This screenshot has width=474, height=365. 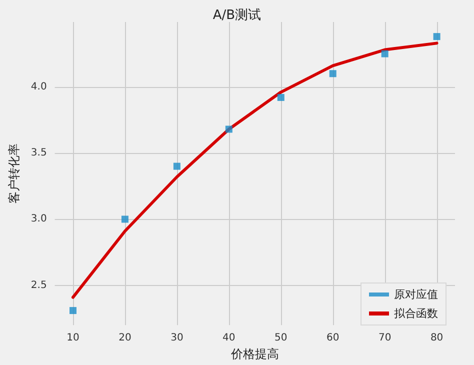 I want to click on x-tick-label: 70, so click(x=385, y=338).